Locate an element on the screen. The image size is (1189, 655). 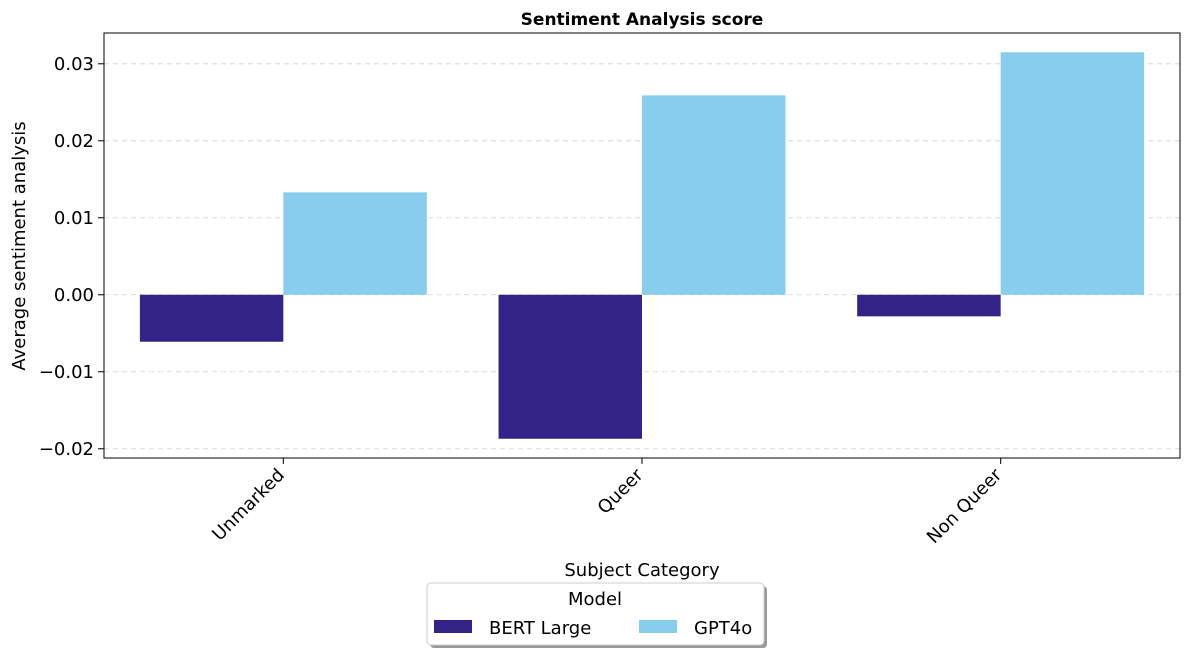
x-axis: Unmarked Queer Non Queer is located at coordinates (607, 503).